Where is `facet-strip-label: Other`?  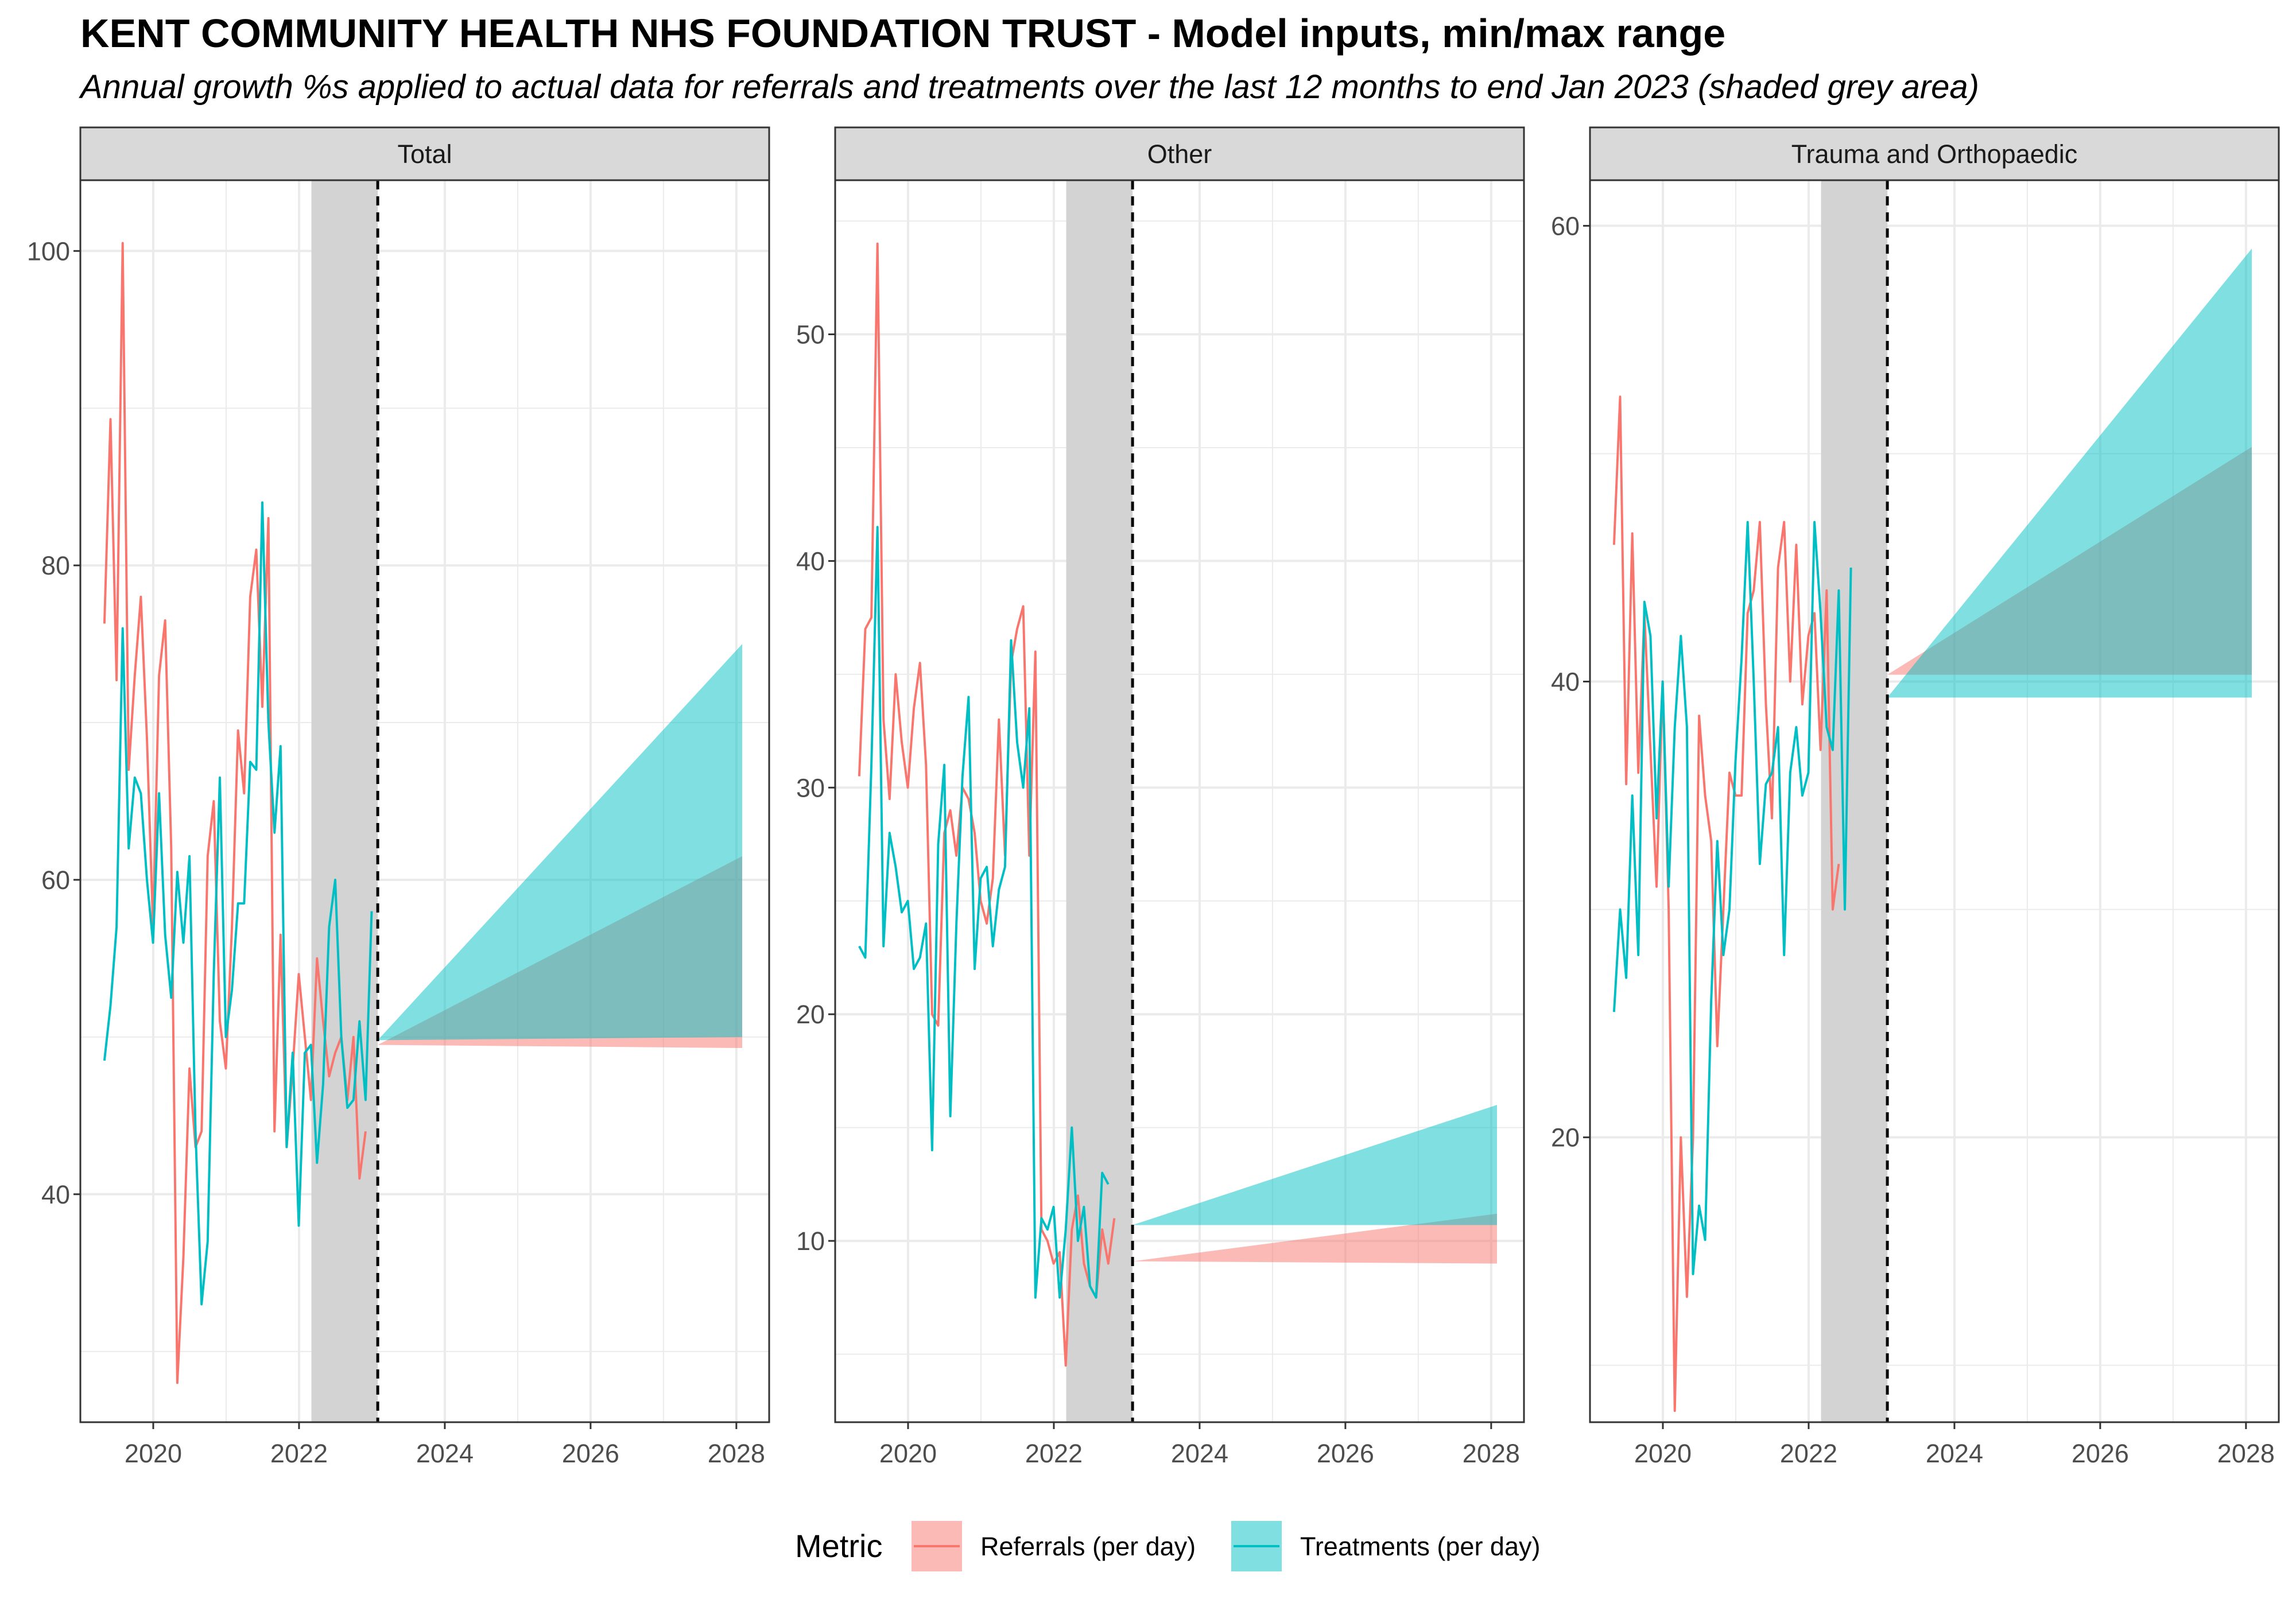
facet-strip-label: Other is located at coordinates (1179, 154).